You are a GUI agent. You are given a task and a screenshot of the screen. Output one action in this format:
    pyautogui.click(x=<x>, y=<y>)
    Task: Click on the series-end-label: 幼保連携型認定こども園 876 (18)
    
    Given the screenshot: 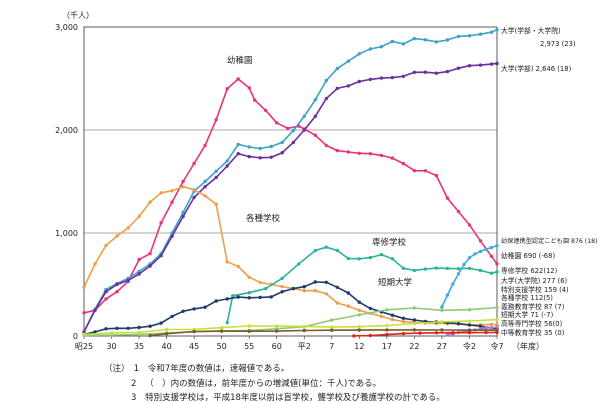 What is the action you would take?
    pyautogui.click(x=549, y=241)
    